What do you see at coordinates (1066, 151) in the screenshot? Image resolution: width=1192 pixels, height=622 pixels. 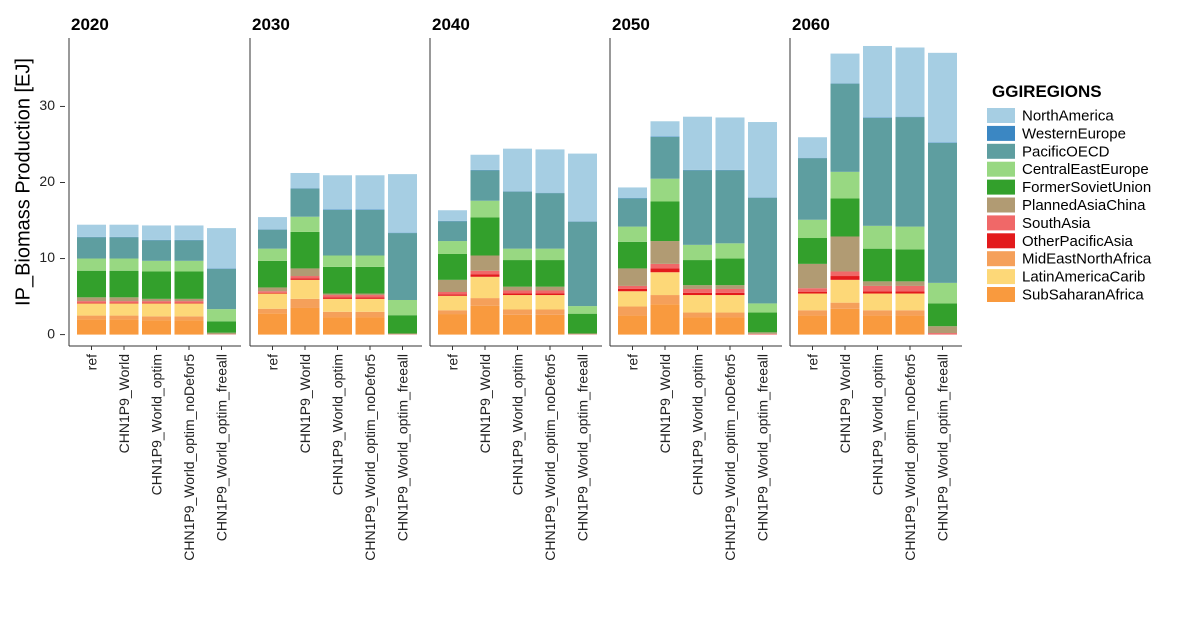 I see `legend-label: PacificOECD` at bounding box center [1066, 151].